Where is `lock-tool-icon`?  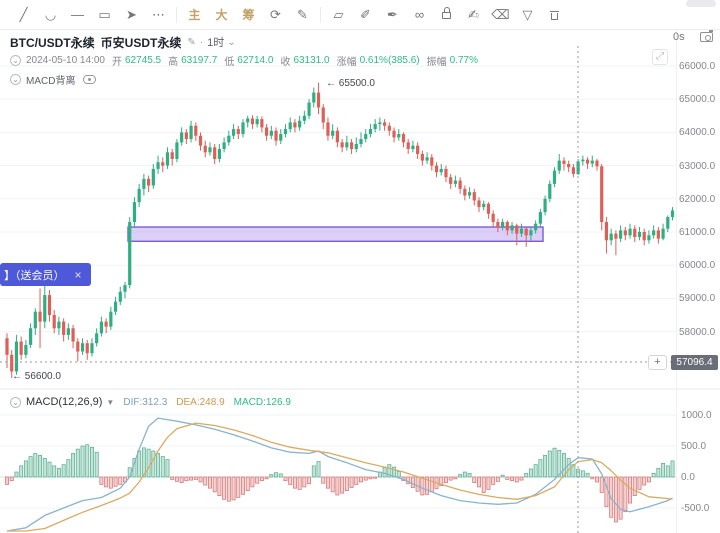
lock-tool-icon is located at coordinates (446, 15).